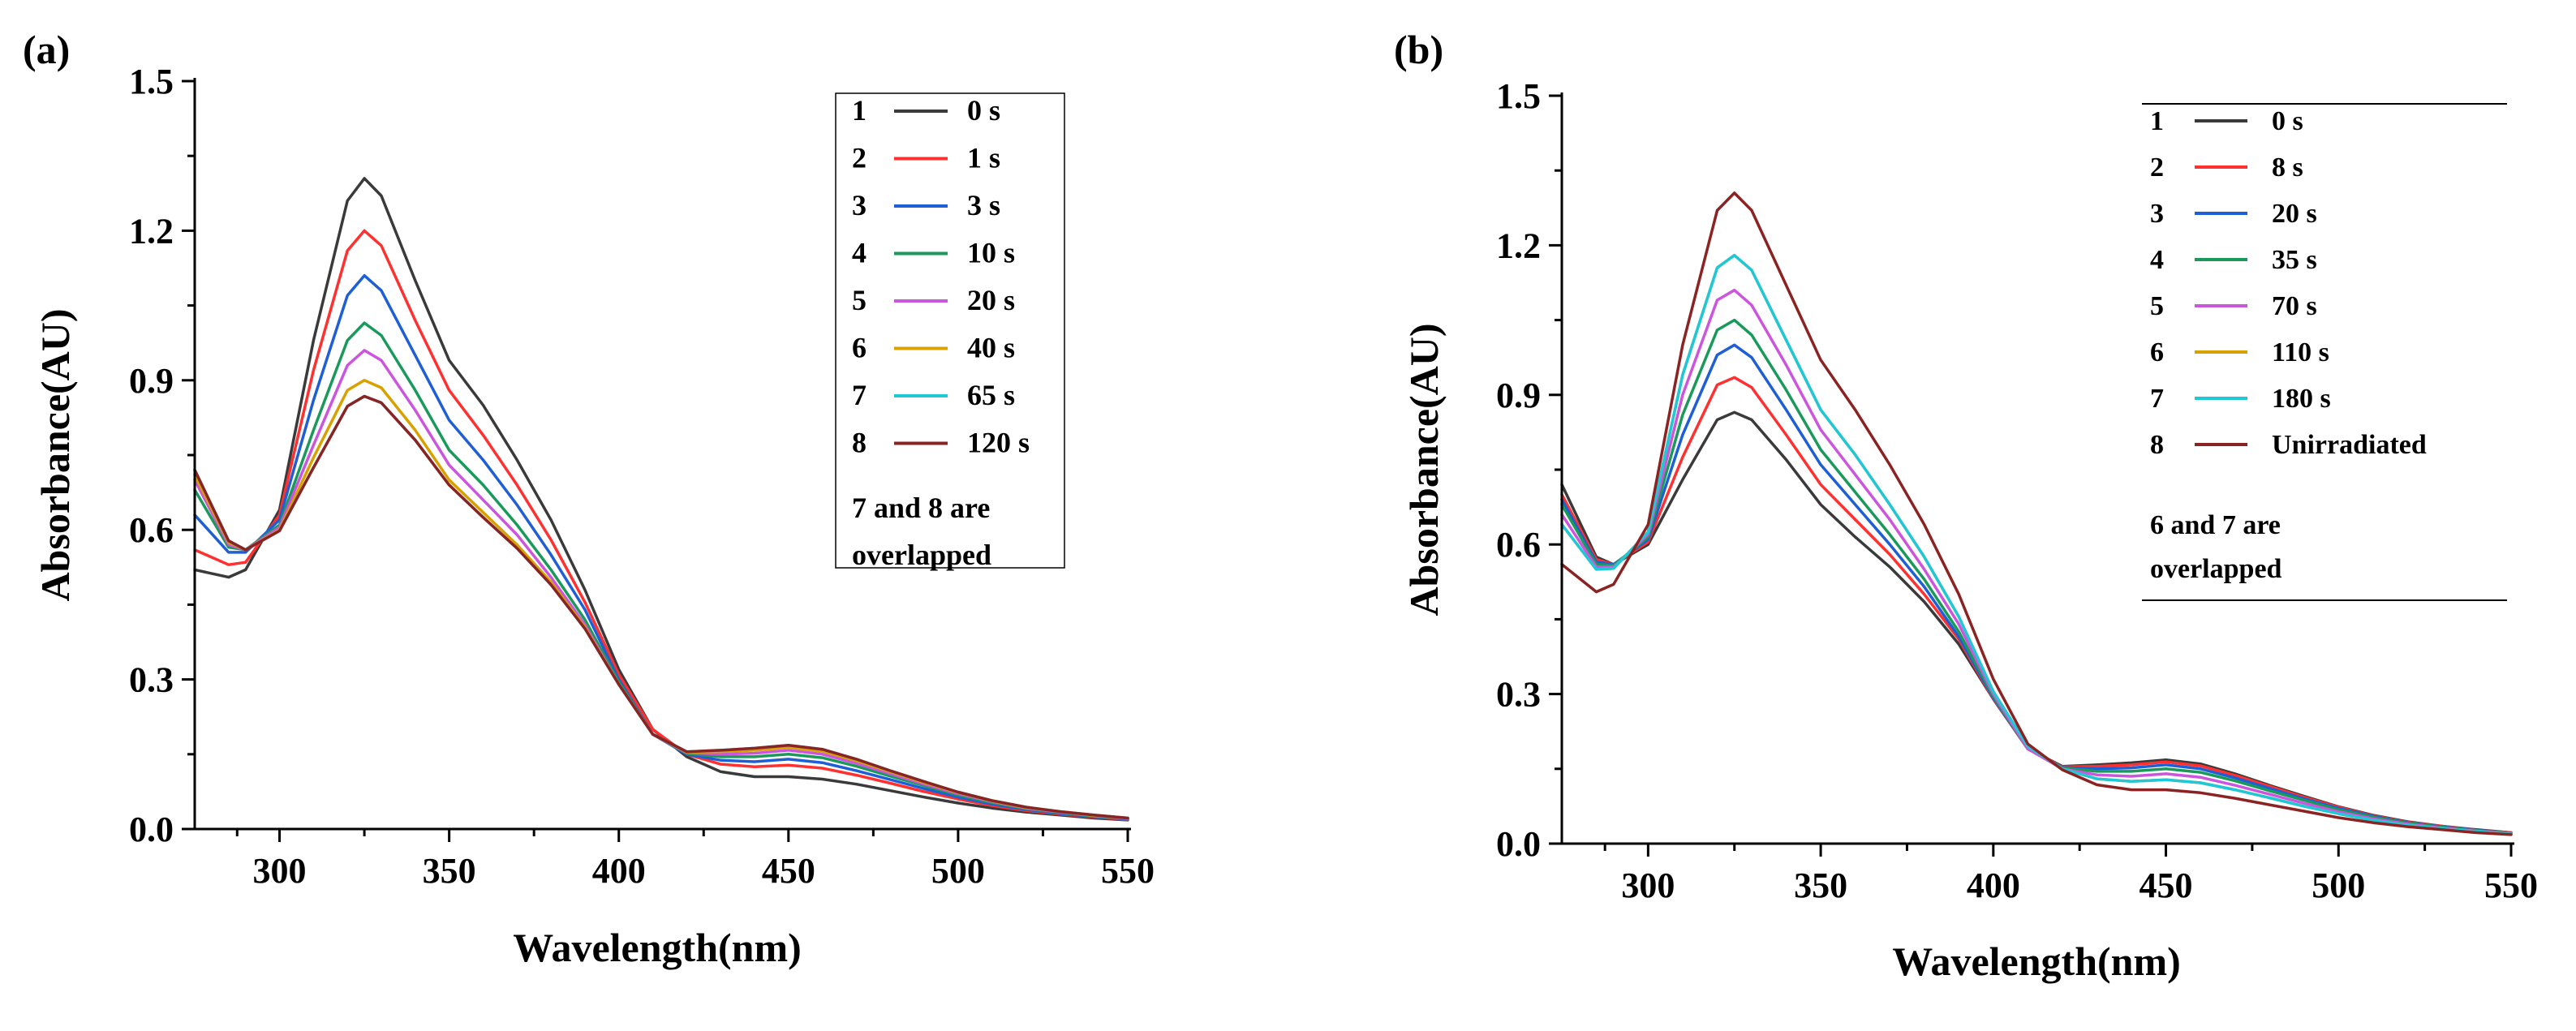 The image size is (2576, 1031). I want to click on legend-label-2: 1 s, so click(983, 158).